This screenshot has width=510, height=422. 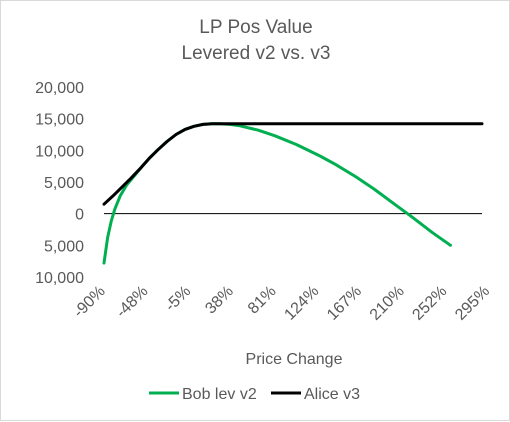 I want to click on y-axis-tick-labels: 20,000 15,000 10,000 5,000 0 5,000 10,000, so click(x=59, y=183).